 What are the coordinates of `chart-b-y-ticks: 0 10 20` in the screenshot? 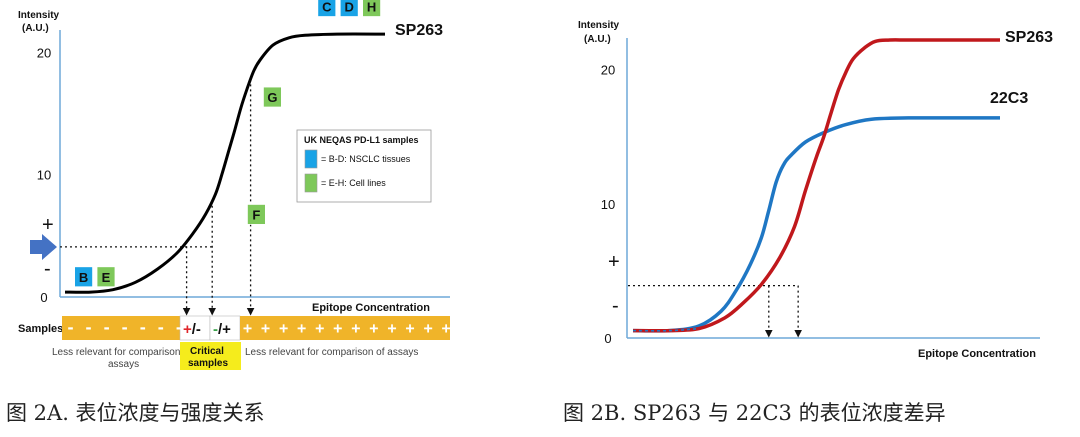 It's located at (608, 204).